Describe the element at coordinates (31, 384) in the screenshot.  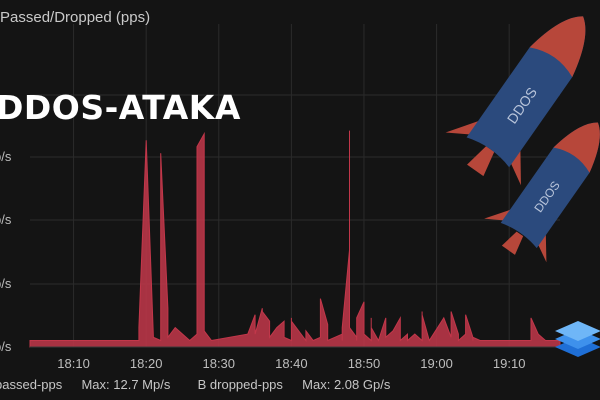
I see `legend-passed-name: passed-pps` at that location.